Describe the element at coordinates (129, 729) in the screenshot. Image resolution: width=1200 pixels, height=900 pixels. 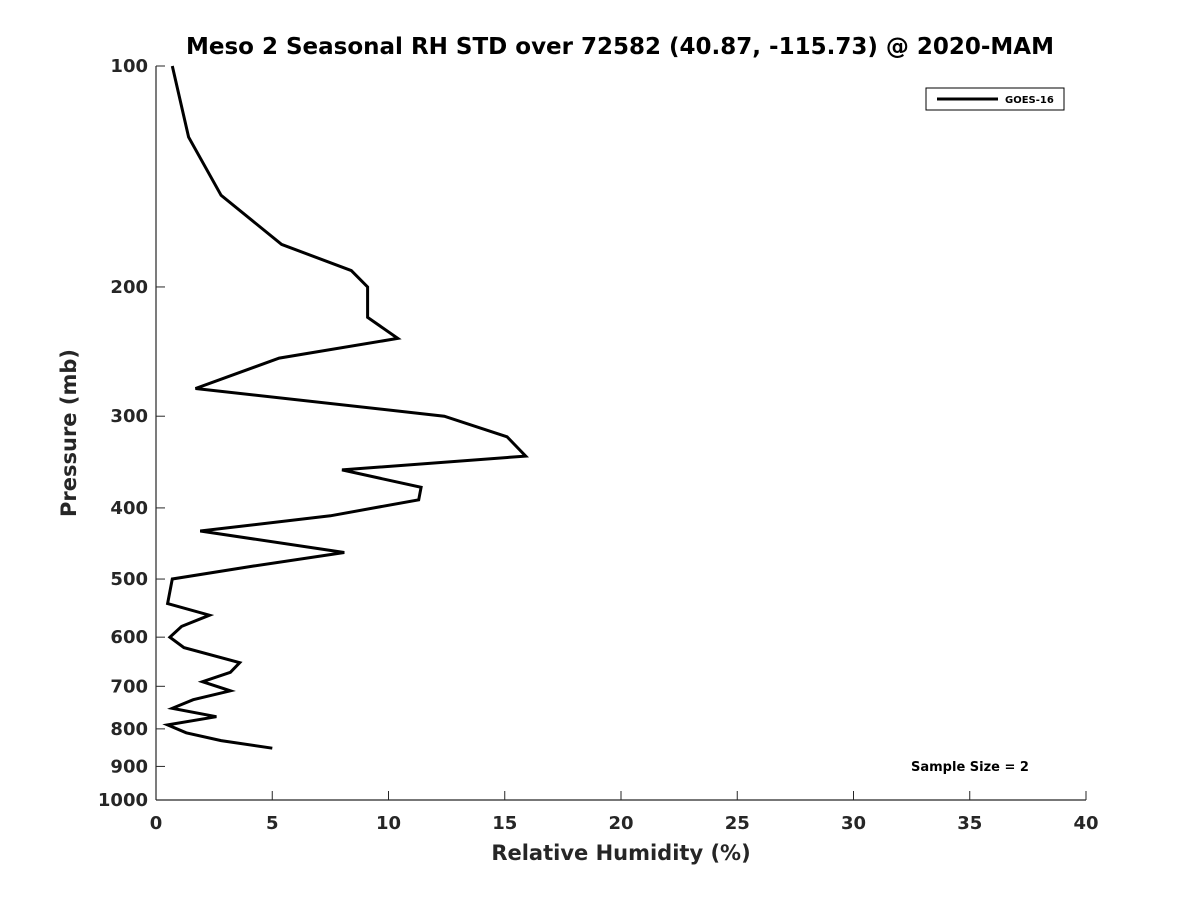
I see `y-tick-label: 800` at that location.